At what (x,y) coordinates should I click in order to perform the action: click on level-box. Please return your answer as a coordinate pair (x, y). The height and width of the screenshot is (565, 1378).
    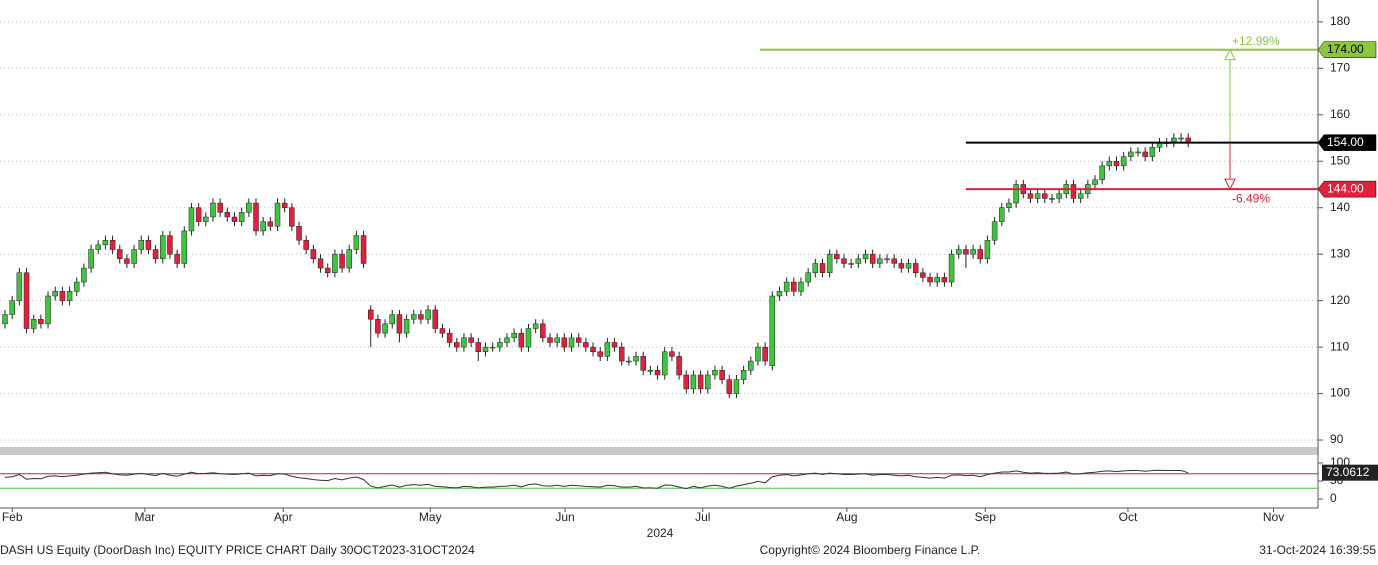
    Looking at the image, I should click on (1347, 142).